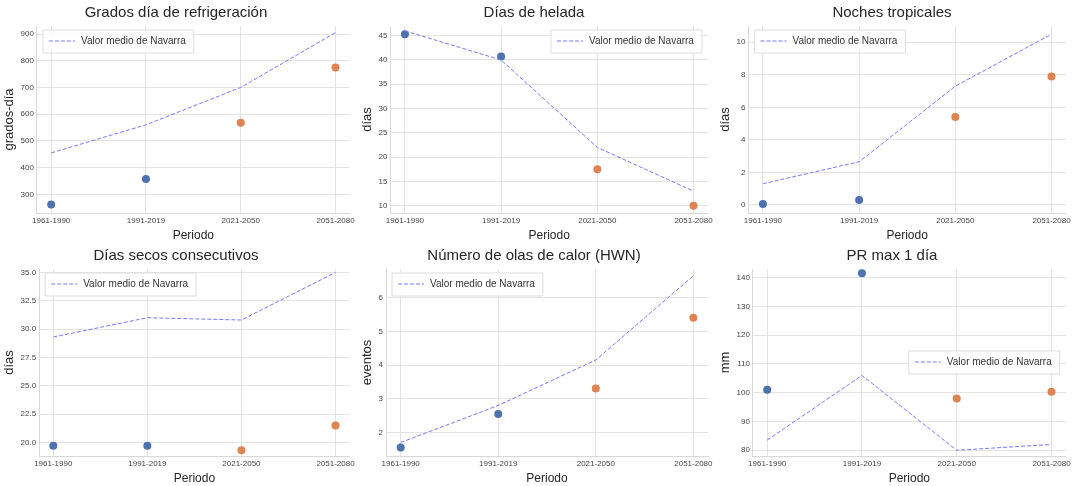 The height and width of the screenshot is (486, 1076). What do you see at coordinates (27, 87) in the screenshot?
I see `y-tick-label: 700` at bounding box center [27, 87].